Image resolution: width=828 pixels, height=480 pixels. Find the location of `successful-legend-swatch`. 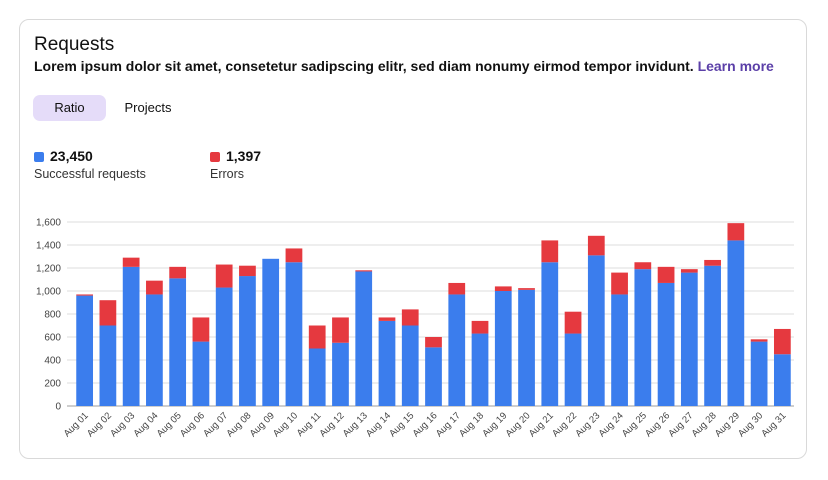

successful-legend-swatch is located at coordinates (39, 157).